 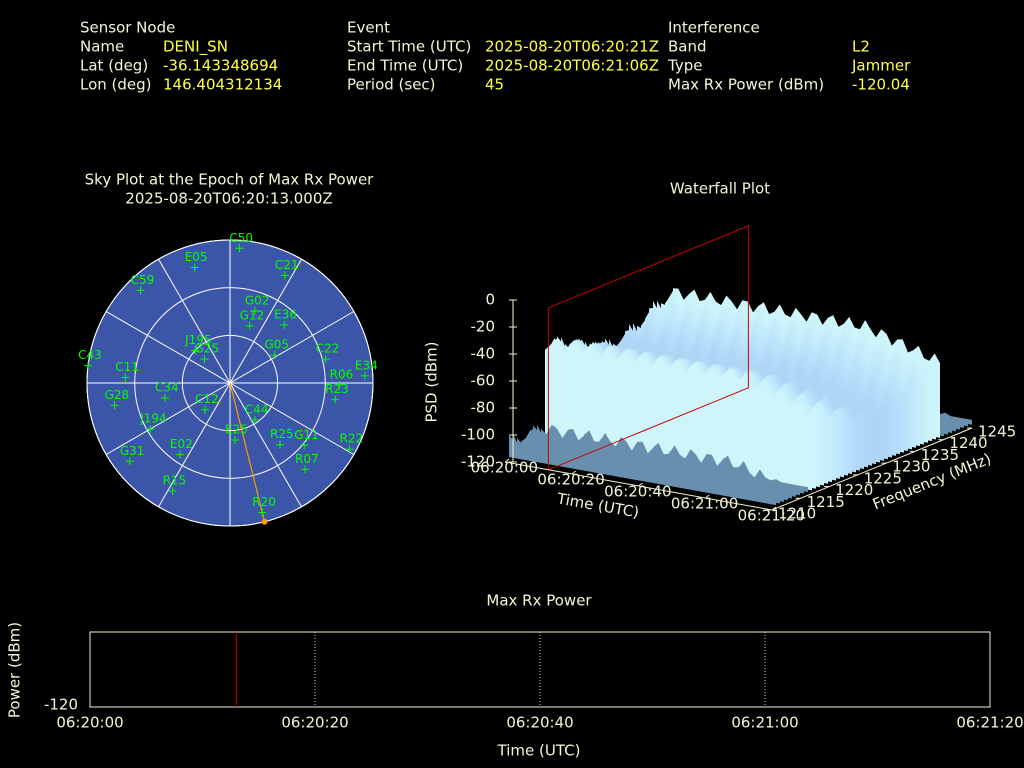 What do you see at coordinates (247, 452) in the screenshot?
I see `direction-line` at bounding box center [247, 452].